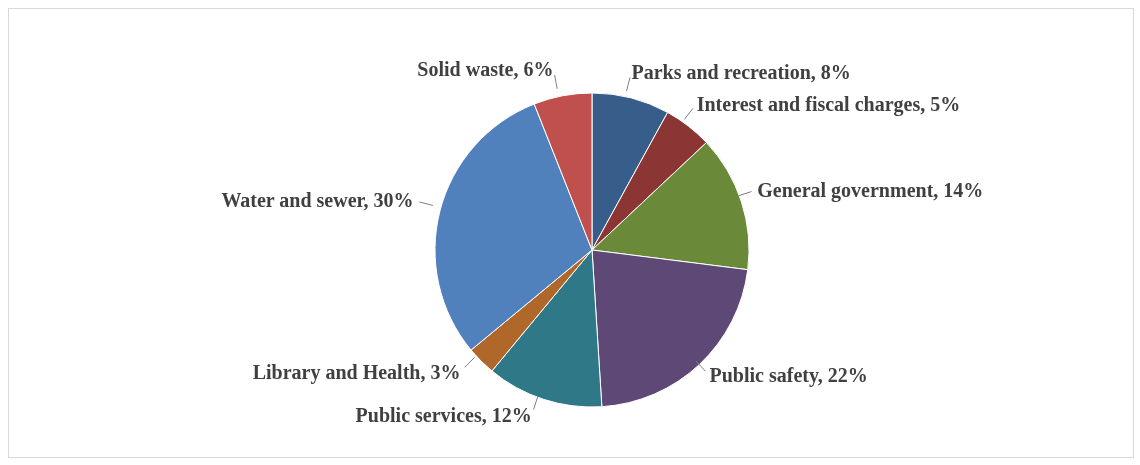  What do you see at coordinates (870, 190) in the screenshot?
I see `slice-label: General government, 14%` at bounding box center [870, 190].